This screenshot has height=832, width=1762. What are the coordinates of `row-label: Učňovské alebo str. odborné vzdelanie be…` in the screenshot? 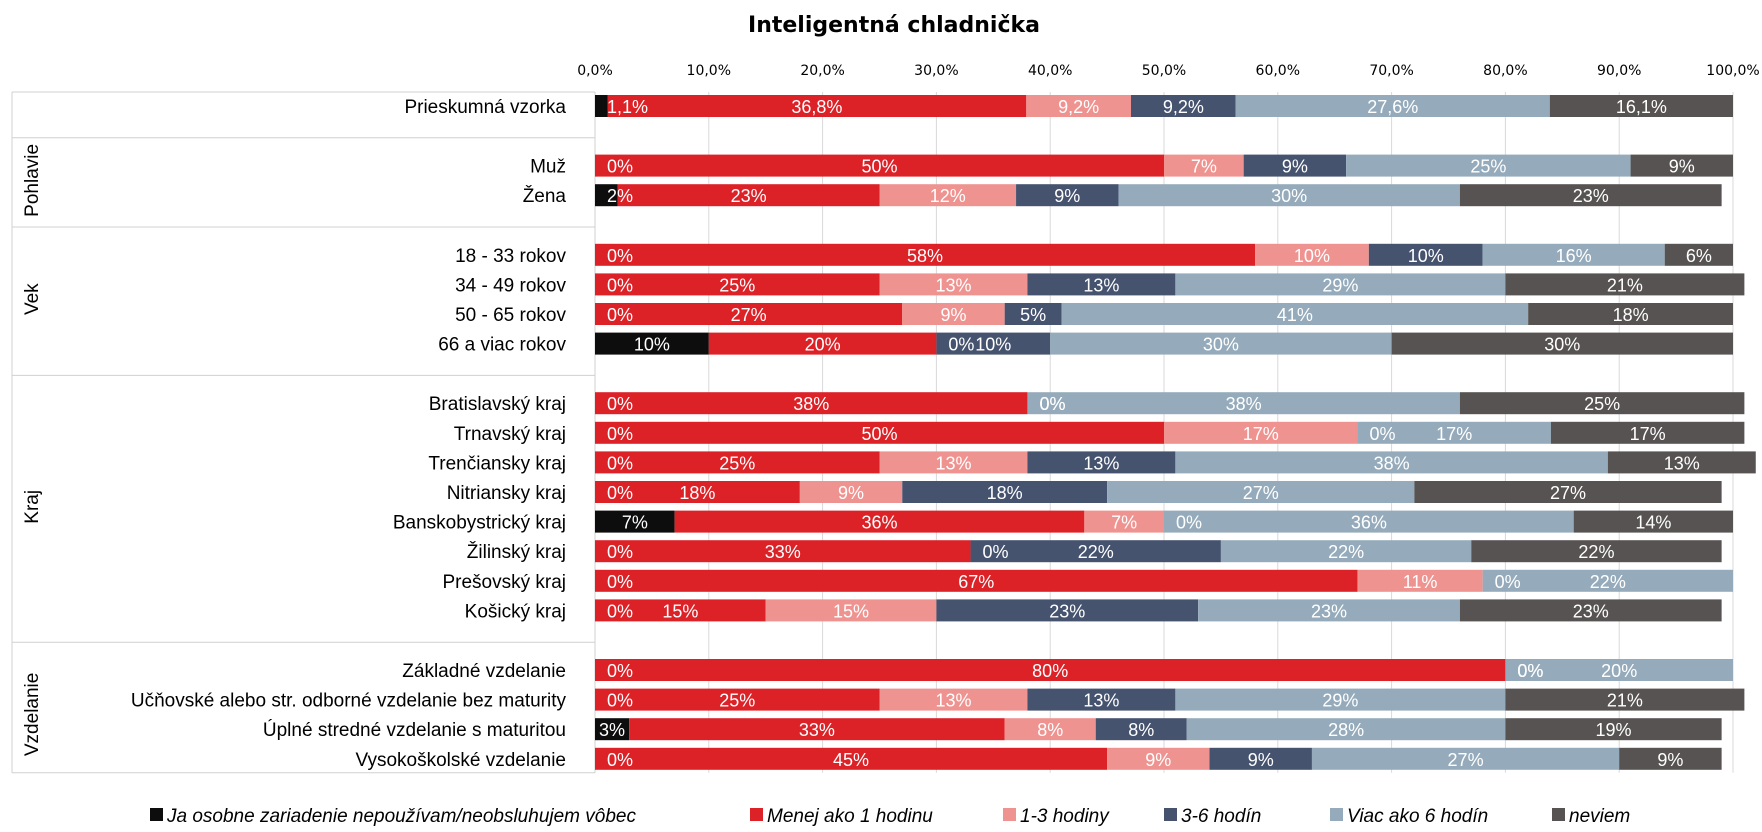 It's located at (349, 701).